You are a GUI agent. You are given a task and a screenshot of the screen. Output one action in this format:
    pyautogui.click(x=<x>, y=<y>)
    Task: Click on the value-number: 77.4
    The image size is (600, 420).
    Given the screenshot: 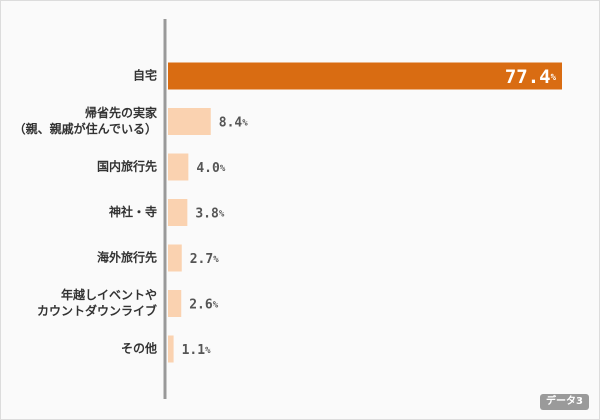 What is the action you would take?
    pyautogui.click(x=528, y=77)
    